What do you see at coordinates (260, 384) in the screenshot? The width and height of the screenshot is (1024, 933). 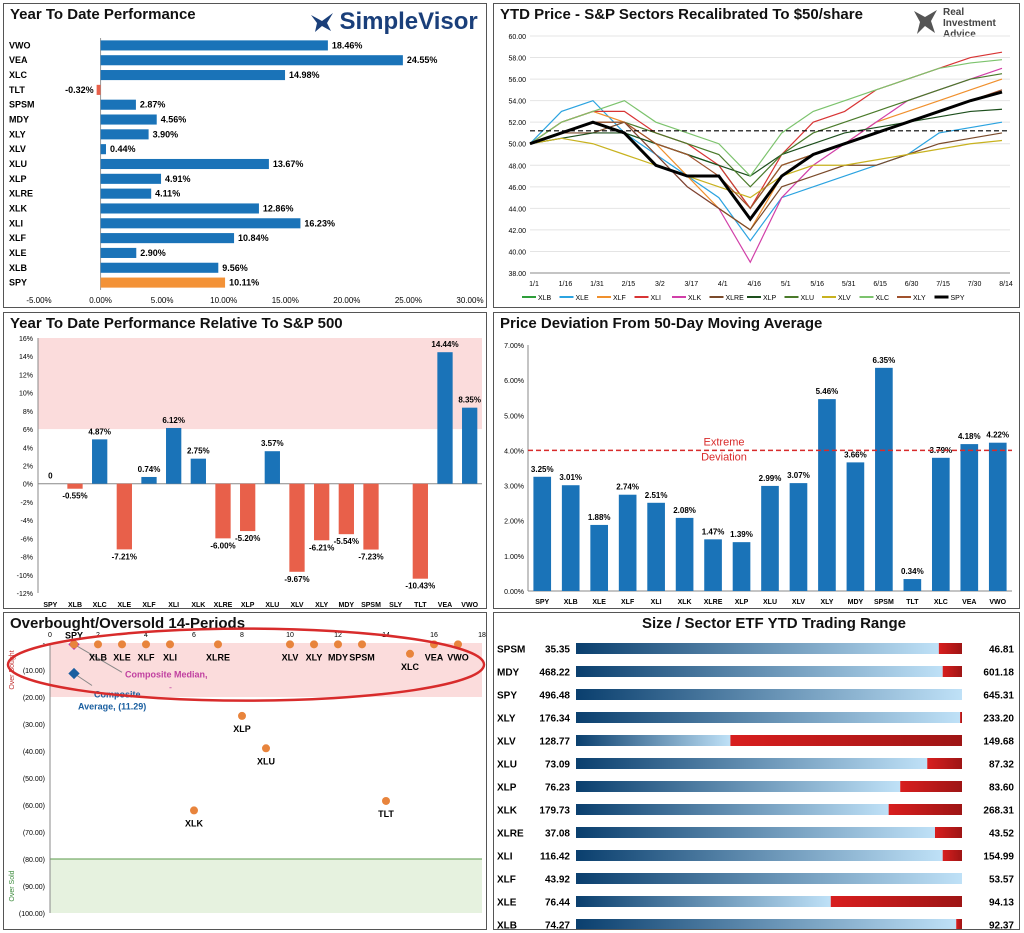 I see `overbought-shade-zone` at bounding box center [260, 384].